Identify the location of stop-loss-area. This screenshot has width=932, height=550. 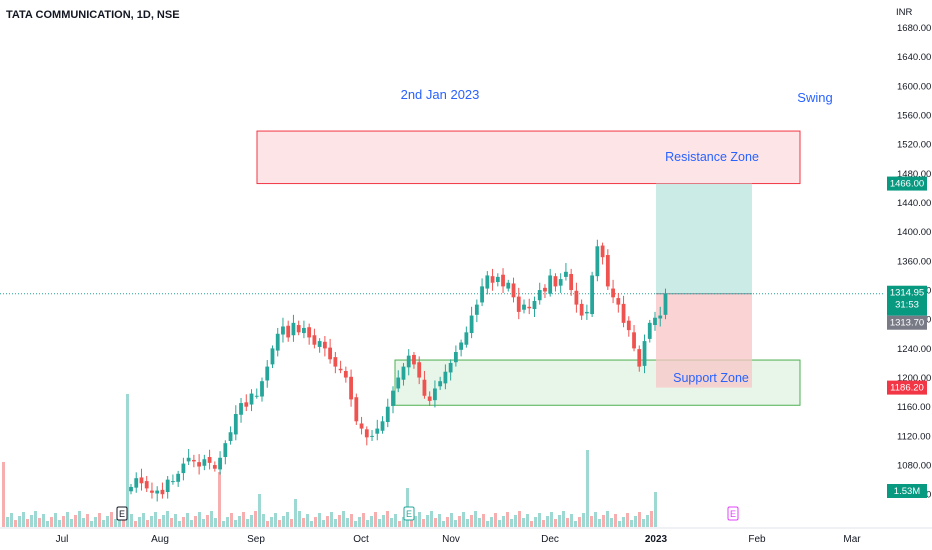
(704, 340).